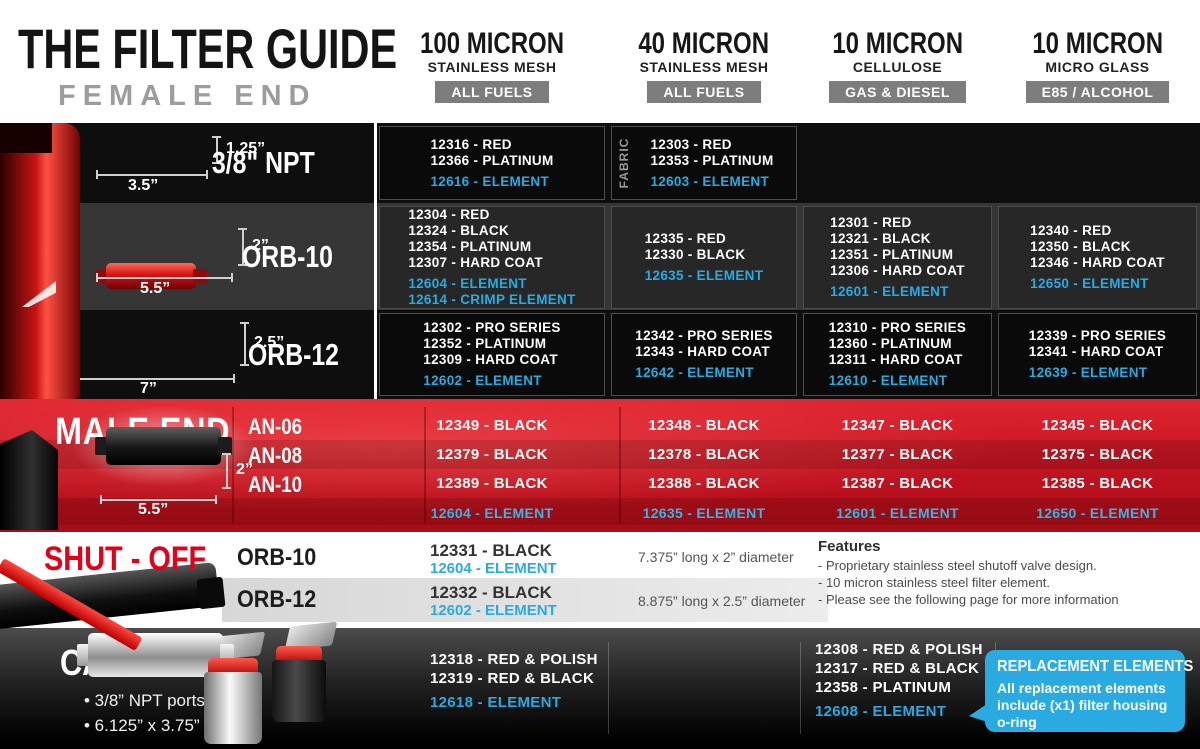  Describe the element at coordinates (514, 669) in the screenshot. I see `part-list: 12318 - RED & POLISH 12319 - RED & BLACK` at that location.